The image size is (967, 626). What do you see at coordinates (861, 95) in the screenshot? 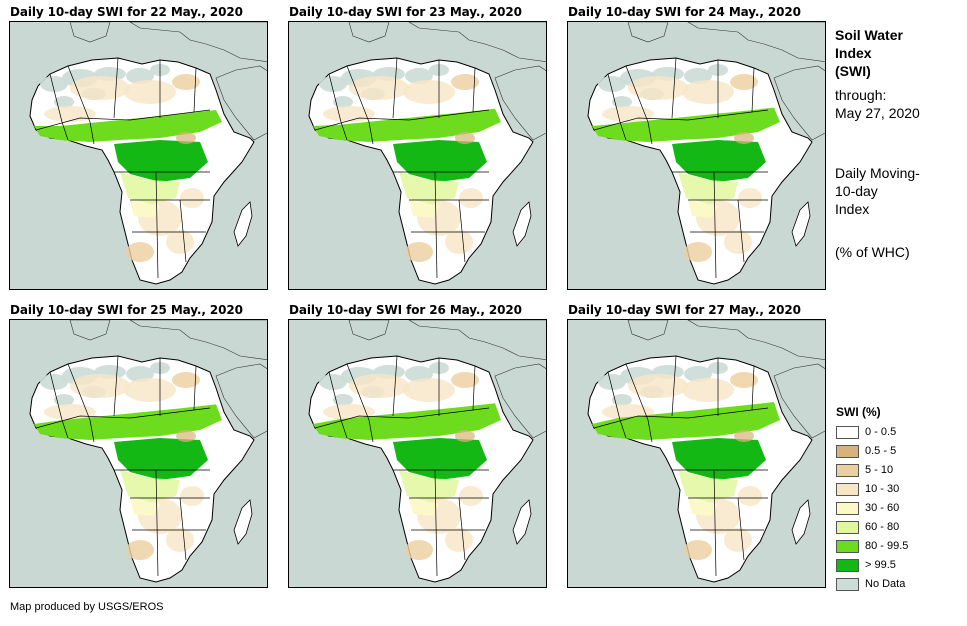
I see `through-label: through:` at bounding box center [861, 95].